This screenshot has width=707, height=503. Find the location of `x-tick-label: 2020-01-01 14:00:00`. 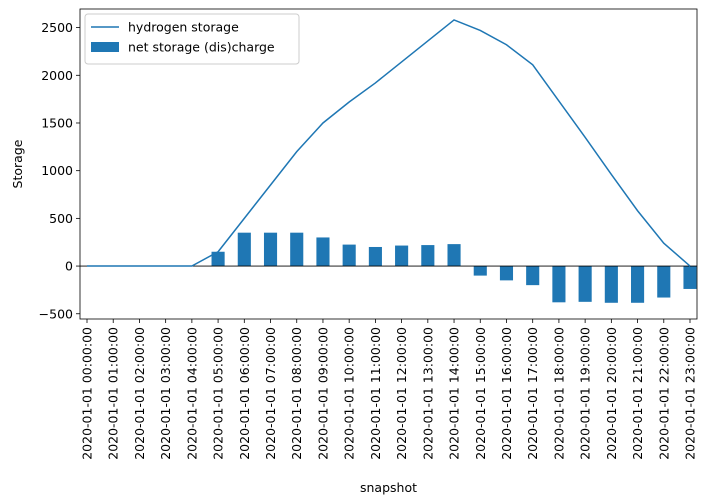

x-tick-label: 2020-01-01 14:00:00 is located at coordinates (454, 393).